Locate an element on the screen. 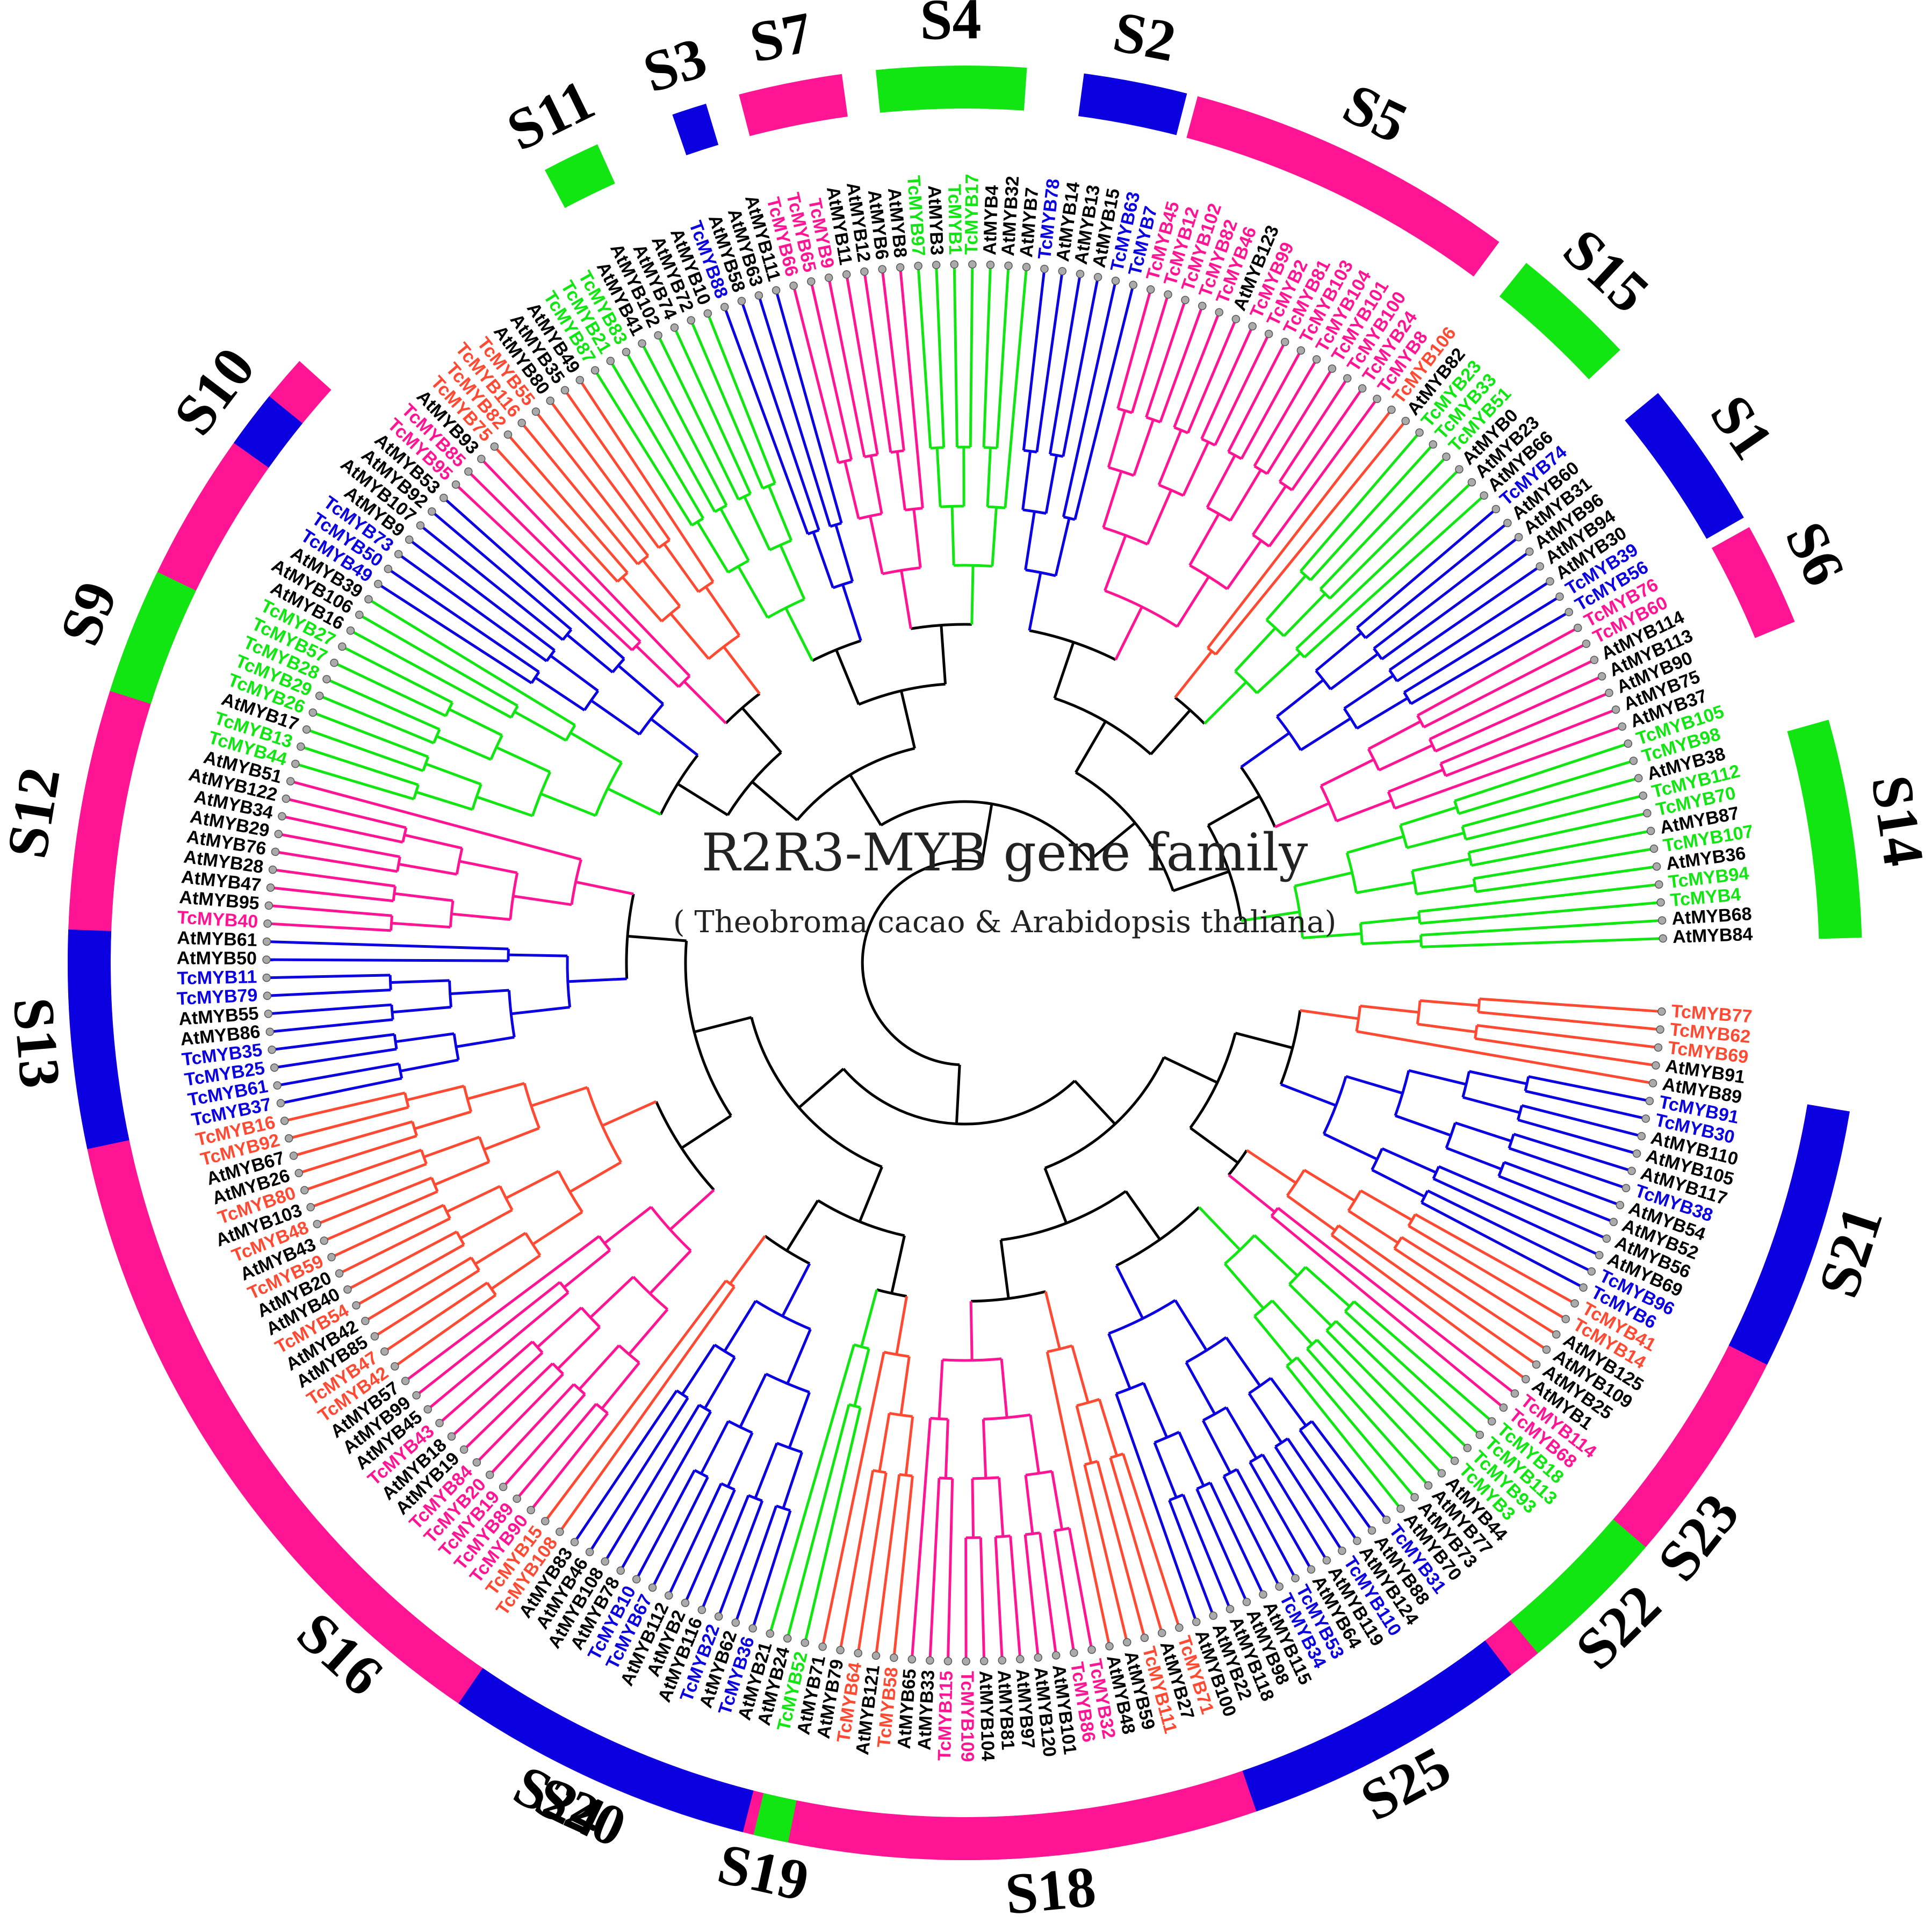 Image resolution: width=1932 pixels, height=1923 pixels. gene-label: AtMYB68 is located at coordinates (1711, 916).